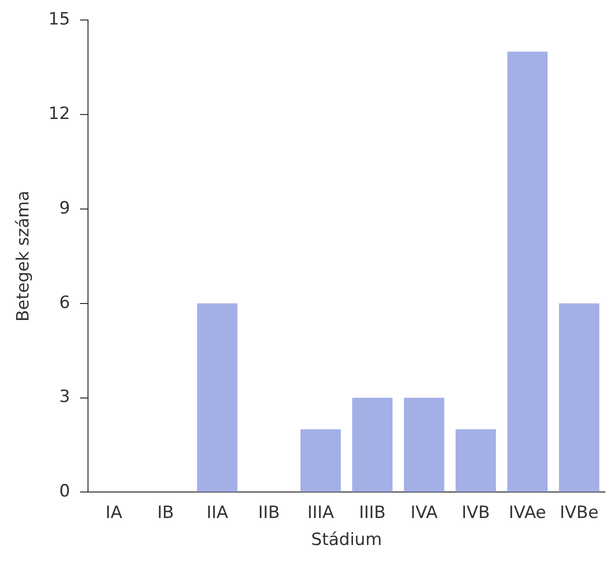 The width and height of the screenshot is (611, 561). I want to click on x-tick-label: IB, so click(165, 512).